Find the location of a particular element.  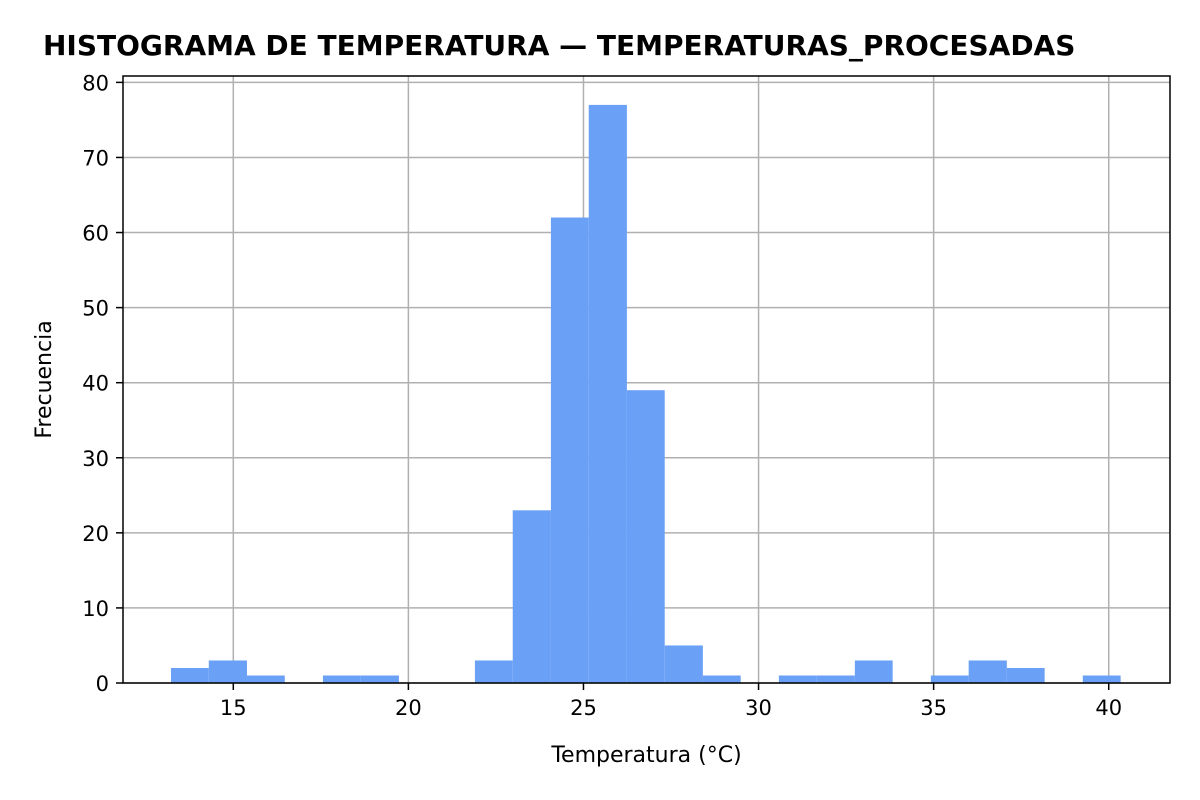

y-axis-label: Frecuencia is located at coordinates (44, 379).